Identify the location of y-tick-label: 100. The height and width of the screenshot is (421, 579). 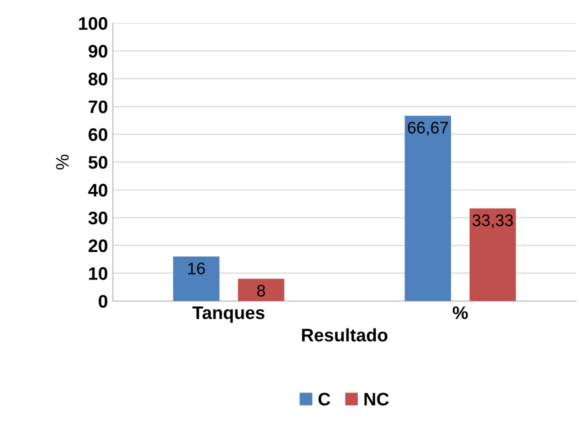
(93, 23).